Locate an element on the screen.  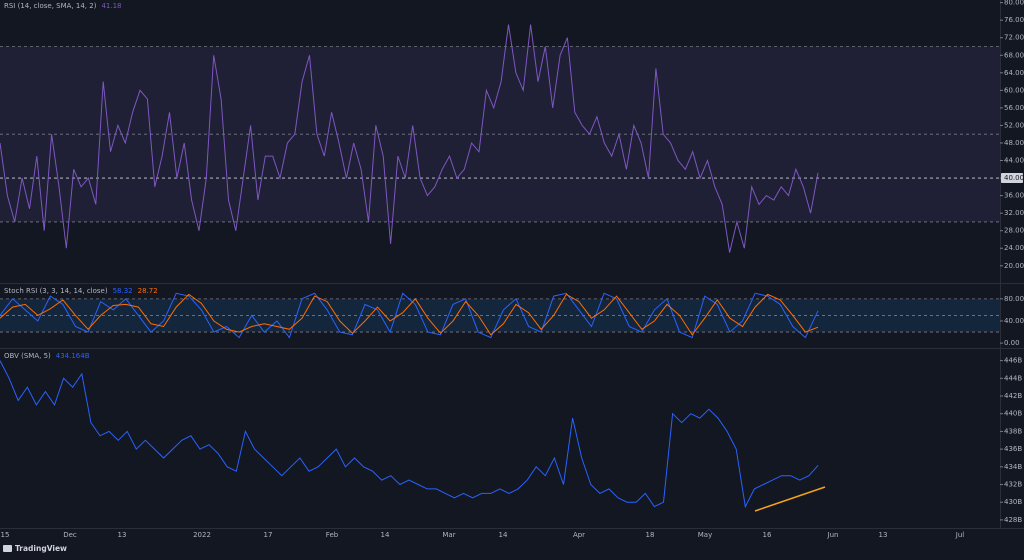
y-tick-label: 68.00 is located at coordinates (1014, 55).